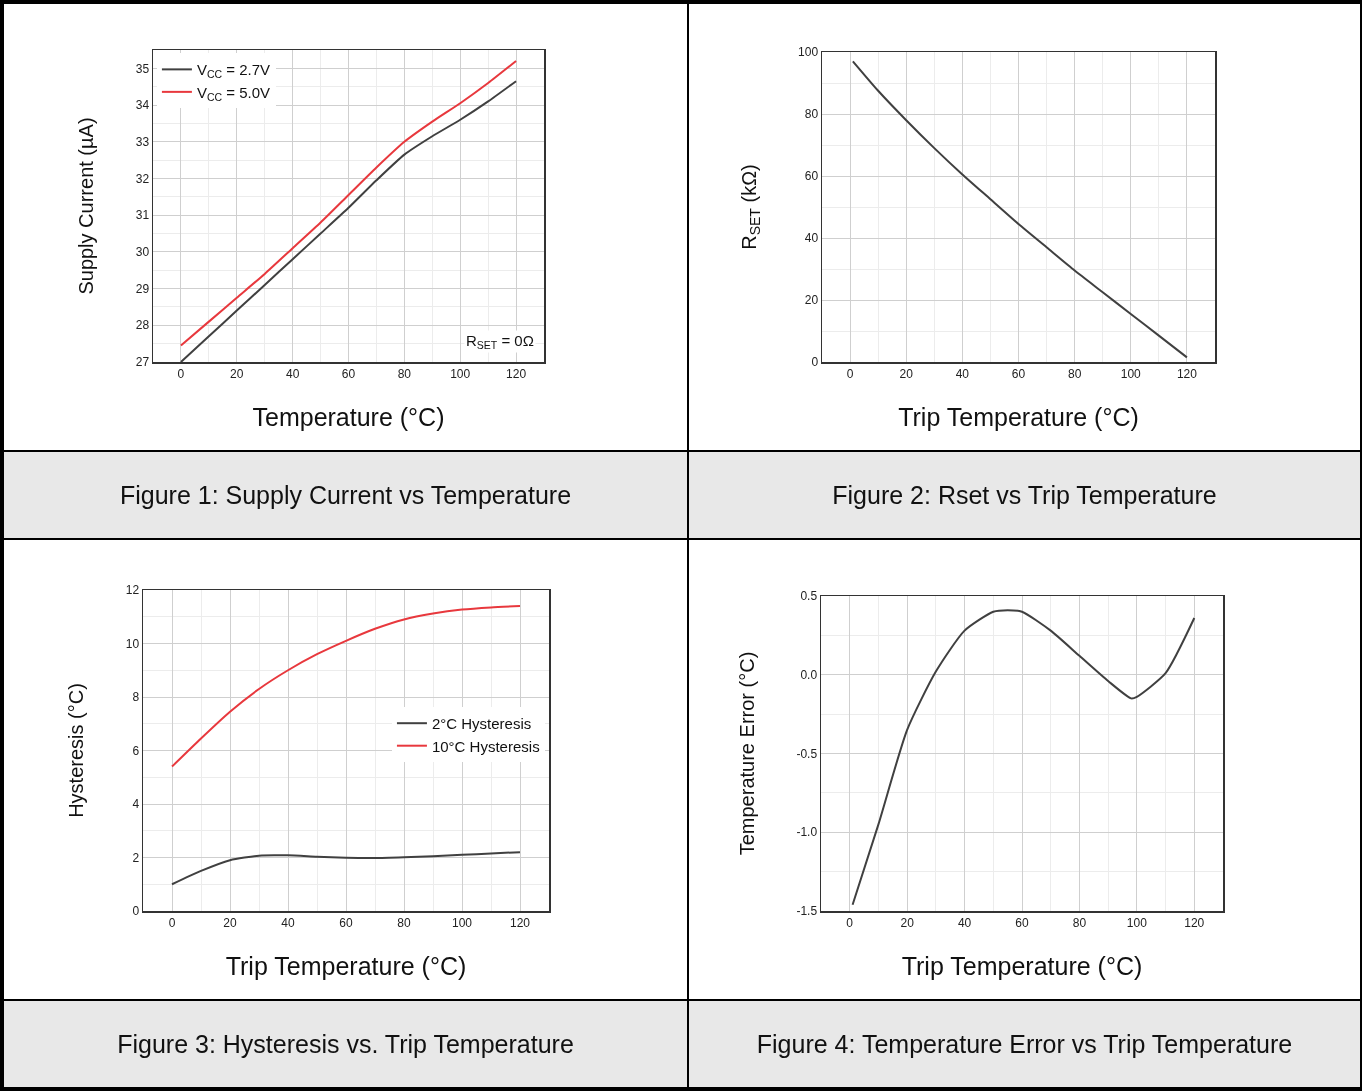 The image size is (1362, 1091). Describe the element at coordinates (809, 596) in the screenshot. I see `y-tick-label: 0.5` at that location.